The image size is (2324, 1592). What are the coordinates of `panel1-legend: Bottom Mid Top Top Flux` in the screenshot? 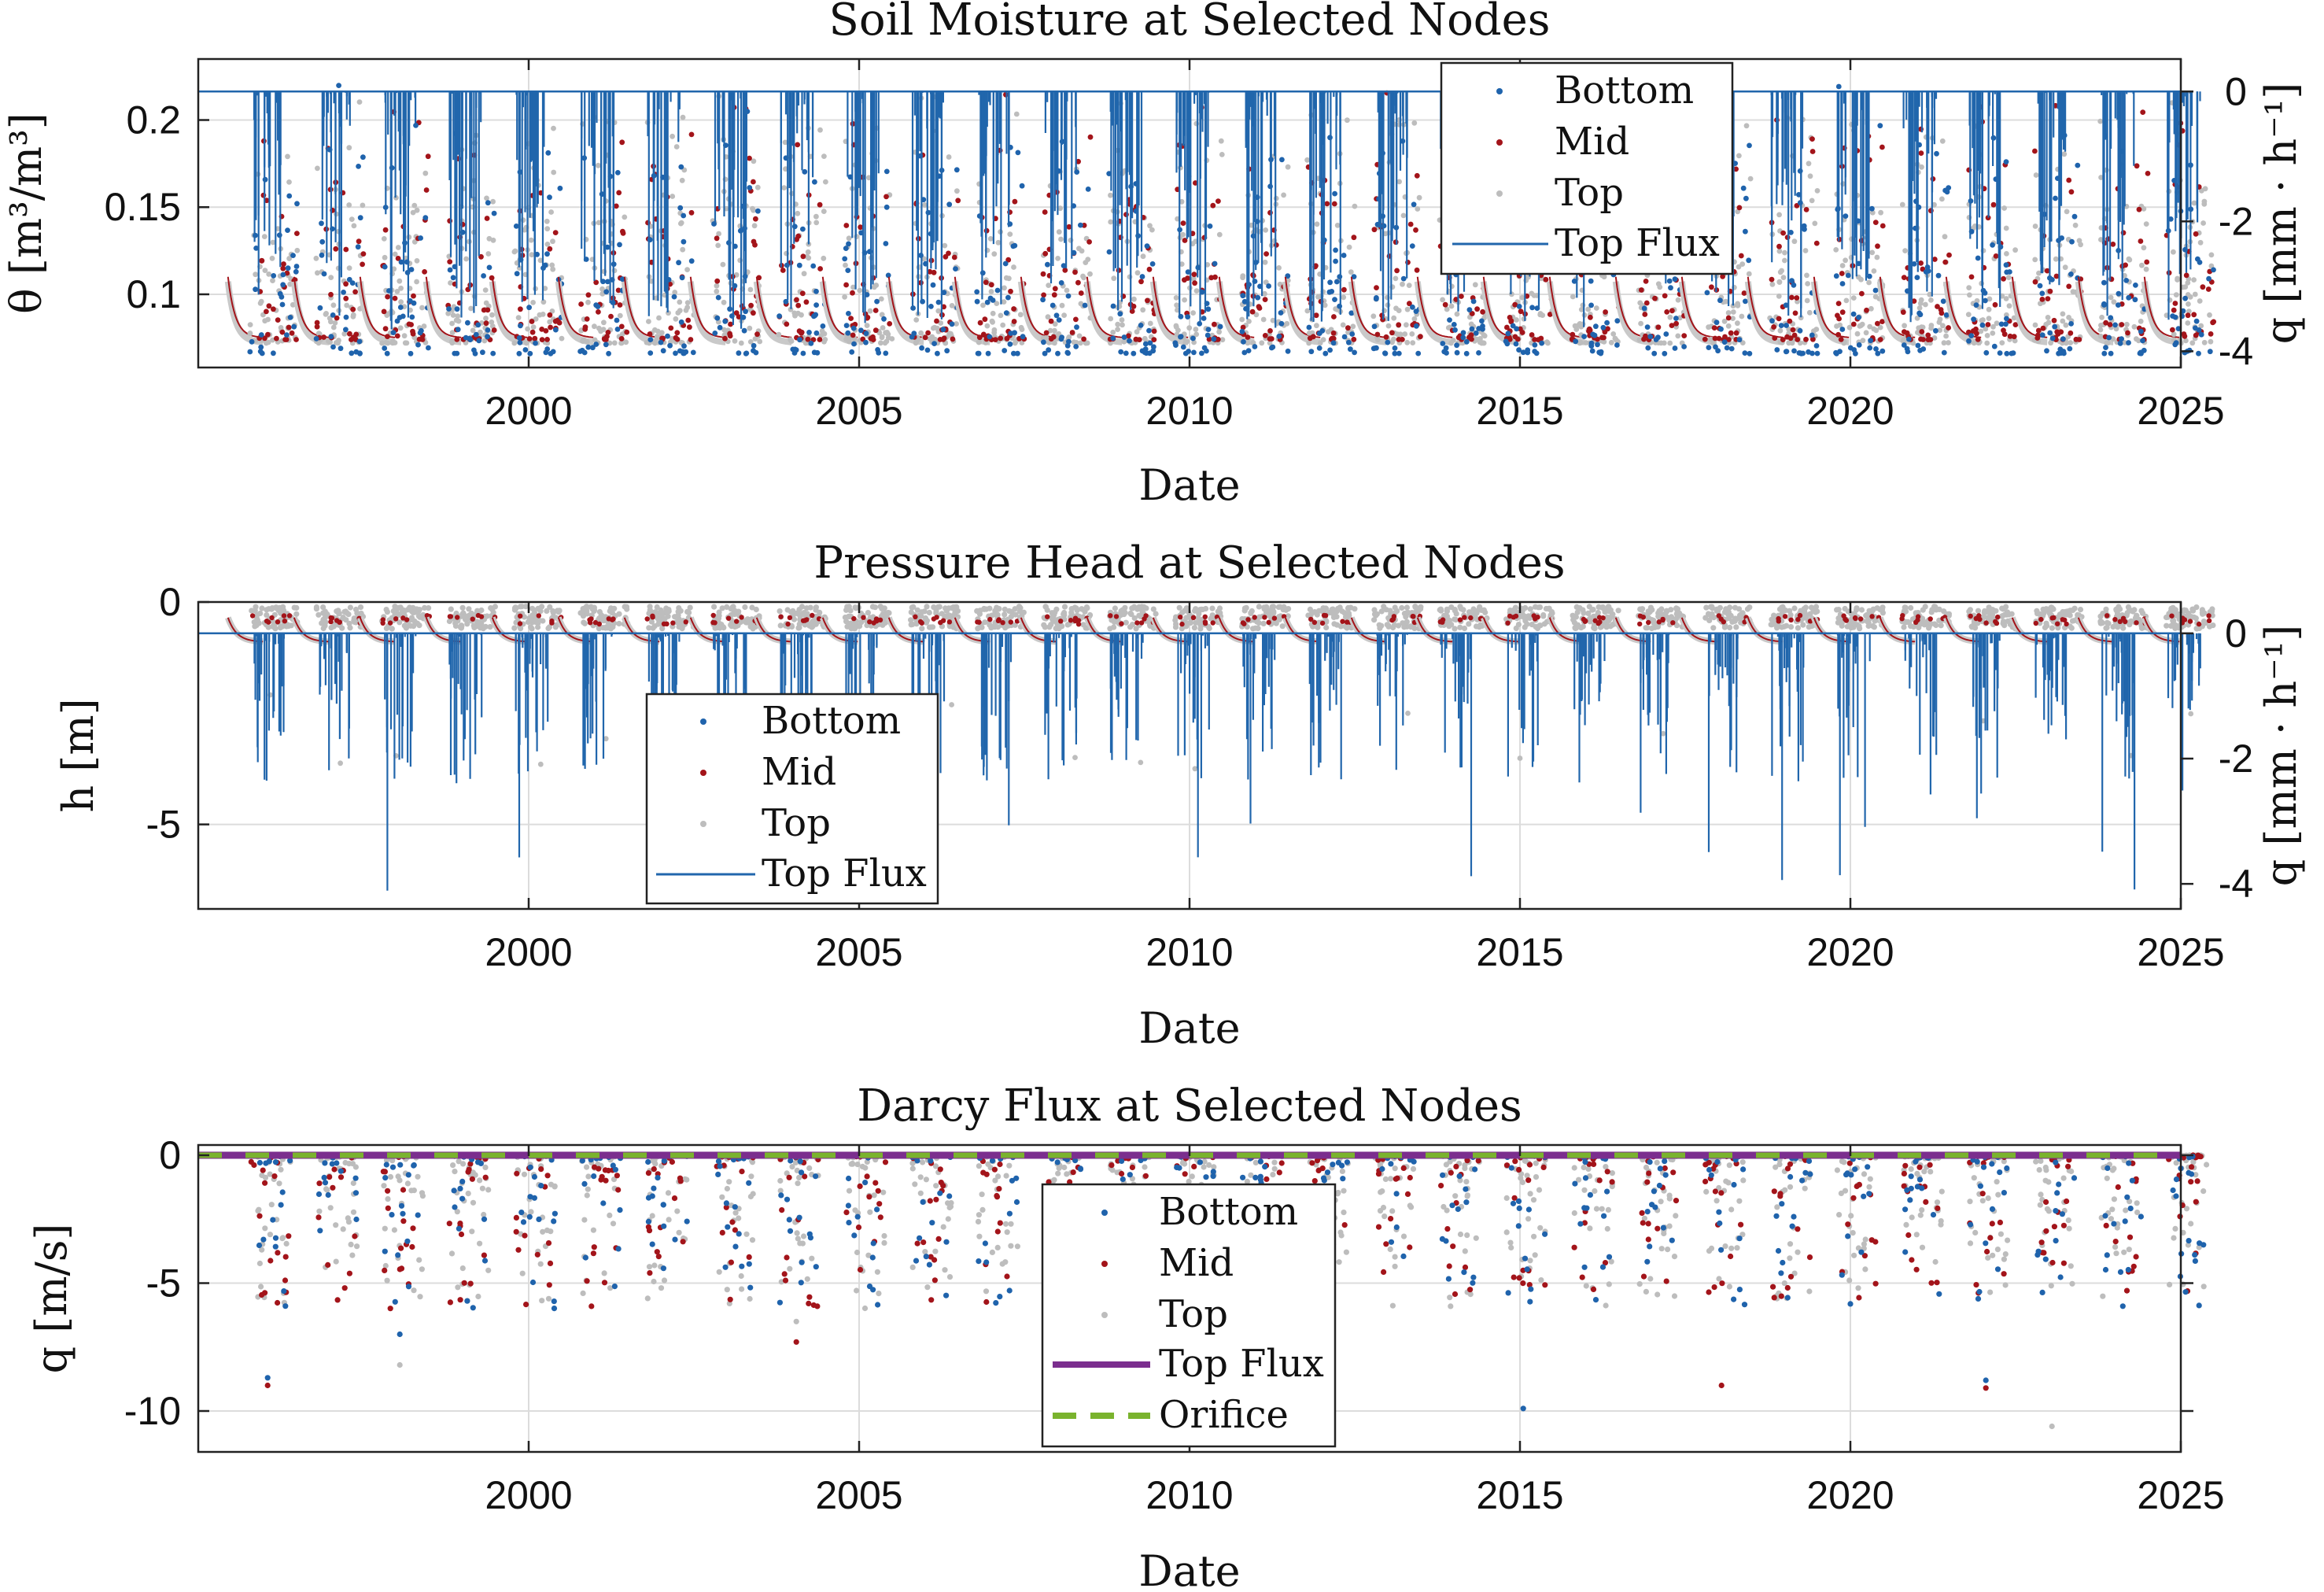 It's located at (1587, 168).